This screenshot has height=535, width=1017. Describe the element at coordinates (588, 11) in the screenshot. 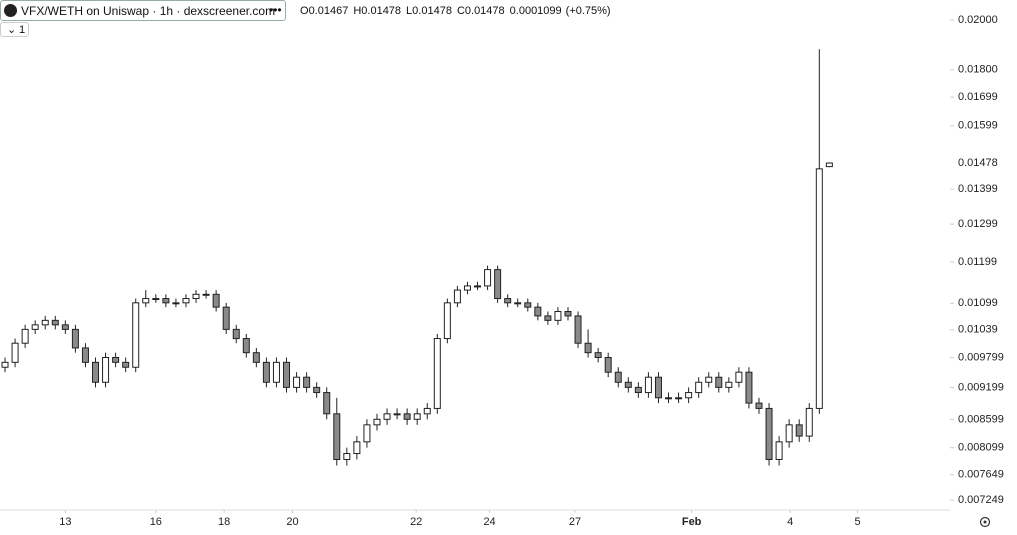

I see `change-pct: (+0.75%)` at that location.